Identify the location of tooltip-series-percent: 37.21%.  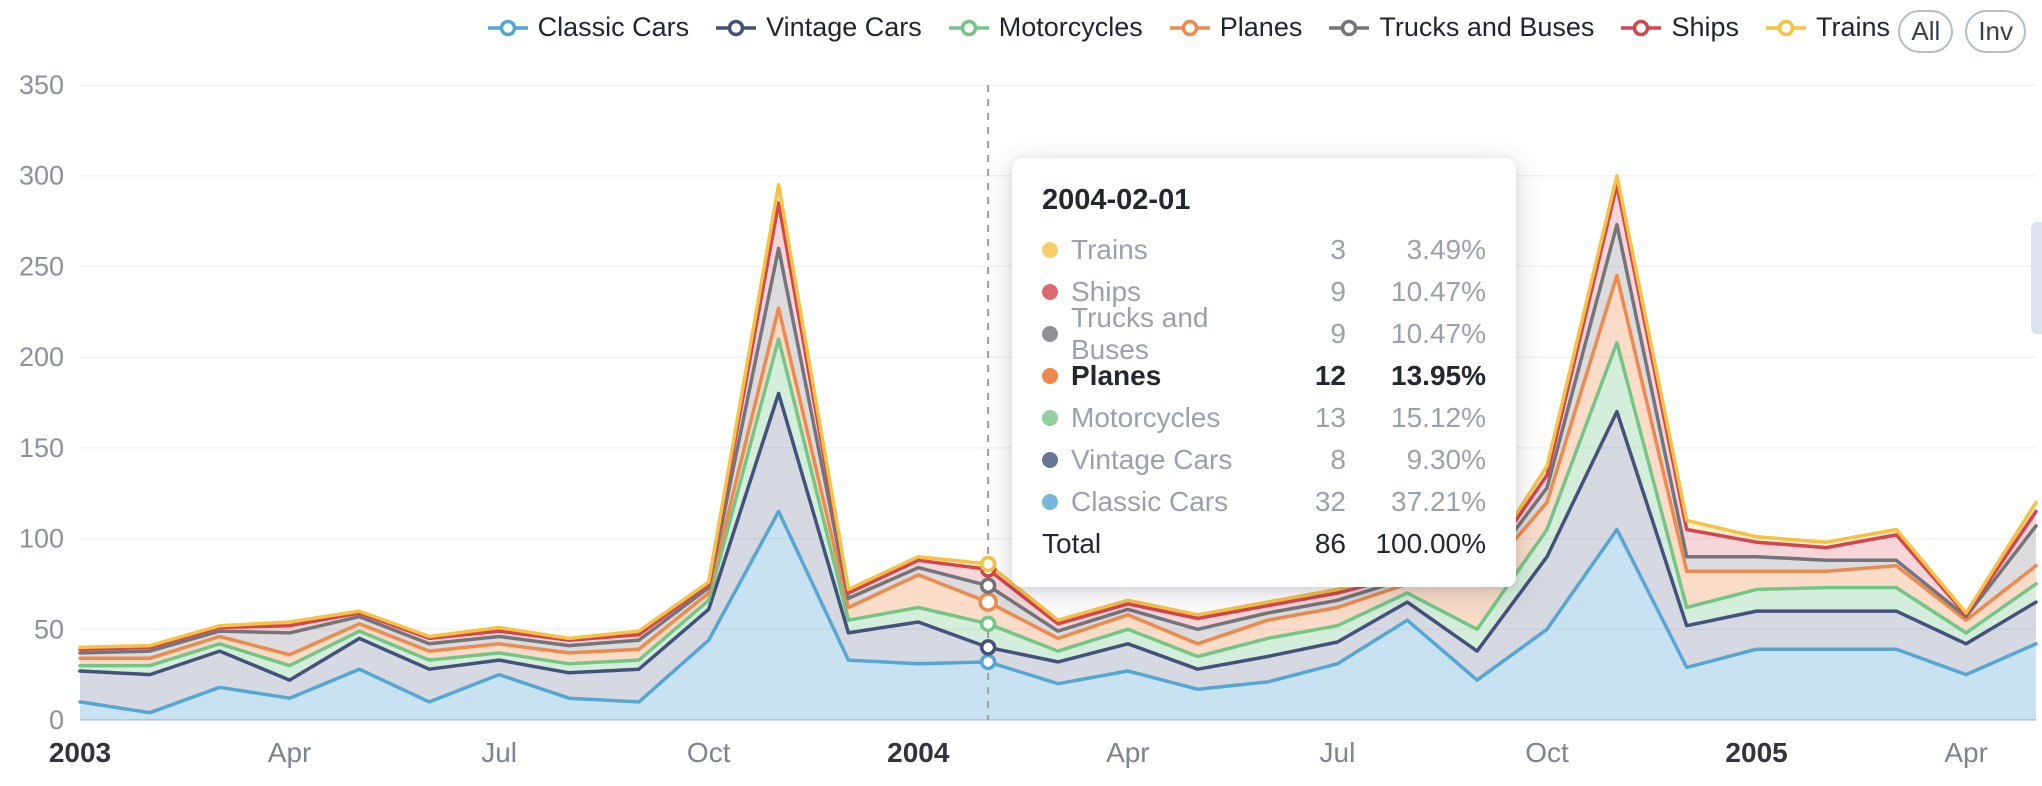
(1438, 501).